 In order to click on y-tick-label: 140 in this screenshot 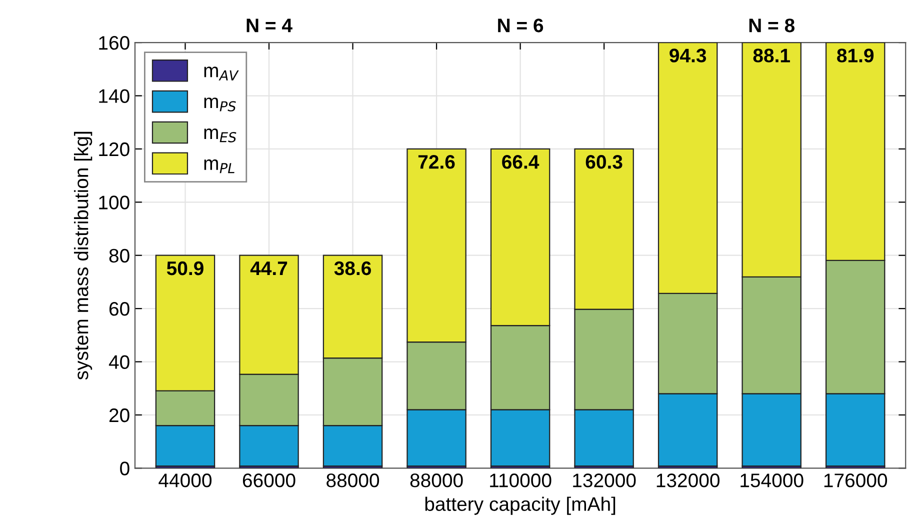, I will do `click(114, 96)`.